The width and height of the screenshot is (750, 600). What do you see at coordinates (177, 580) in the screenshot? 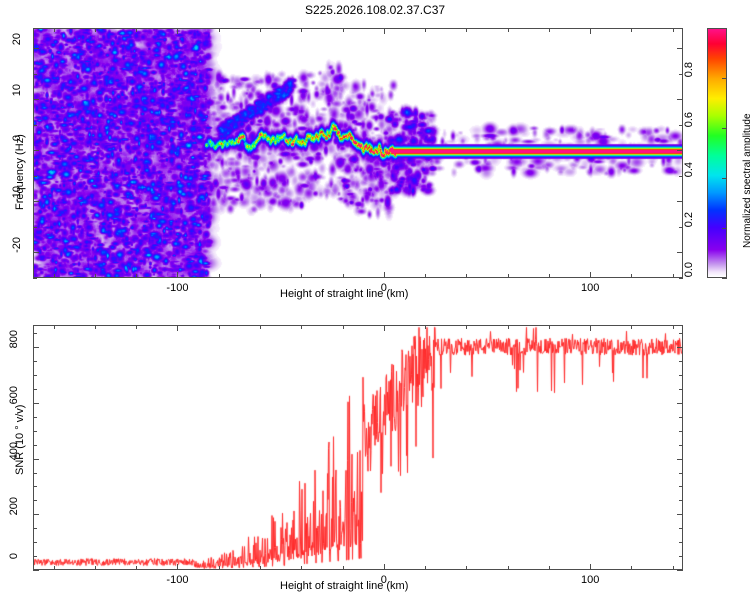
I see `snr-xticklabel: -100` at bounding box center [177, 580].